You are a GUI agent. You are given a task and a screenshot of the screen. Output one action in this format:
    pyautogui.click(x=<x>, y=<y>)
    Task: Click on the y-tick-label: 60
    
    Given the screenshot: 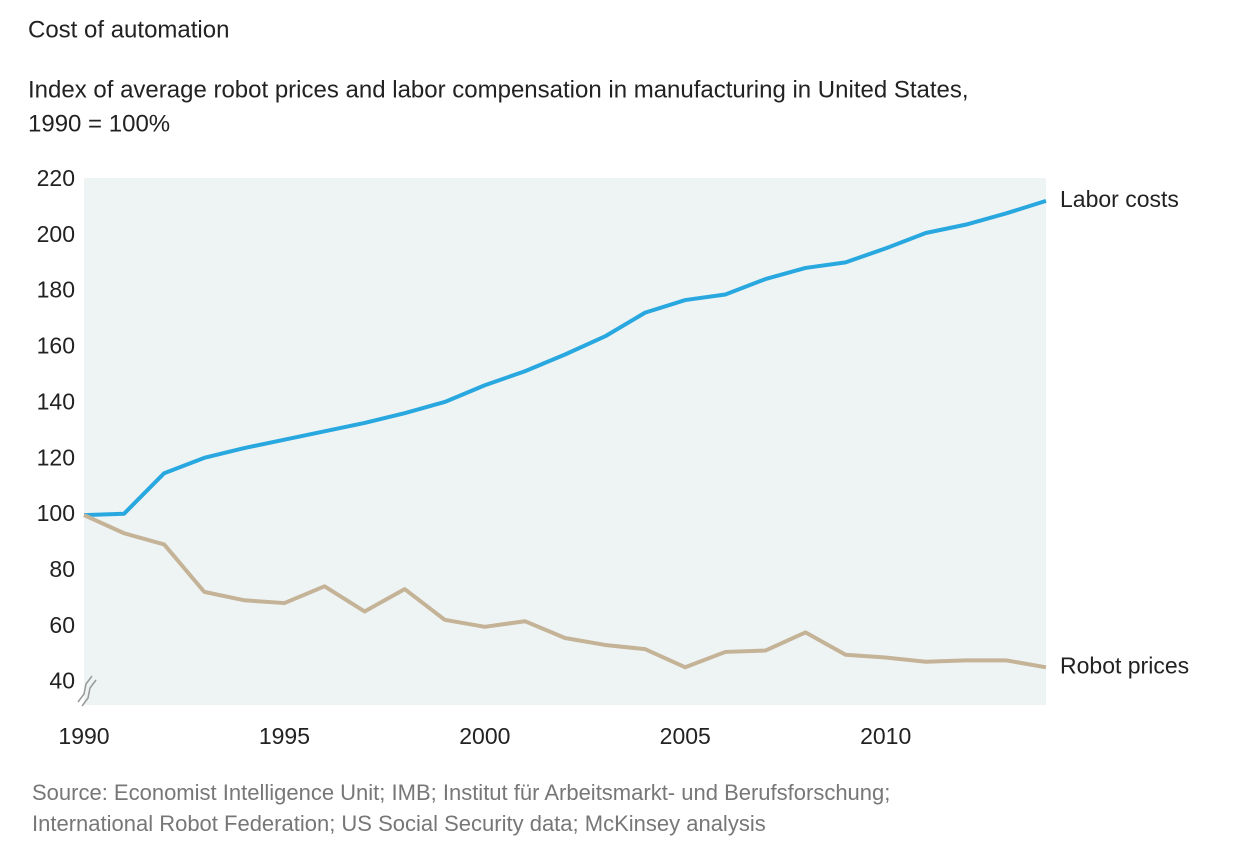 What is the action you would take?
    pyautogui.click(x=62, y=625)
    